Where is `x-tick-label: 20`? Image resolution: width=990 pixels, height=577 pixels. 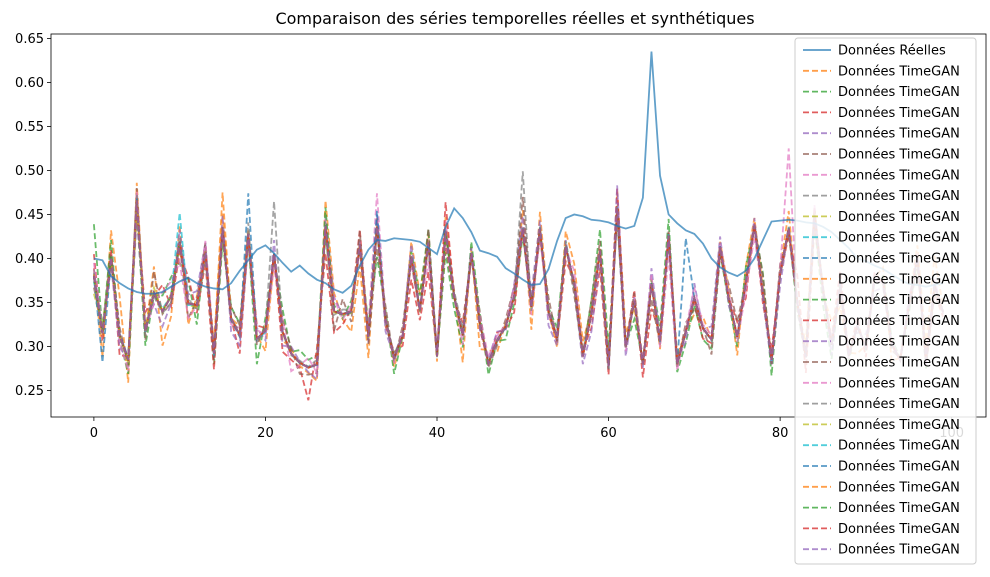
x-tick-label: 20 is located at coordinates (265, 433).